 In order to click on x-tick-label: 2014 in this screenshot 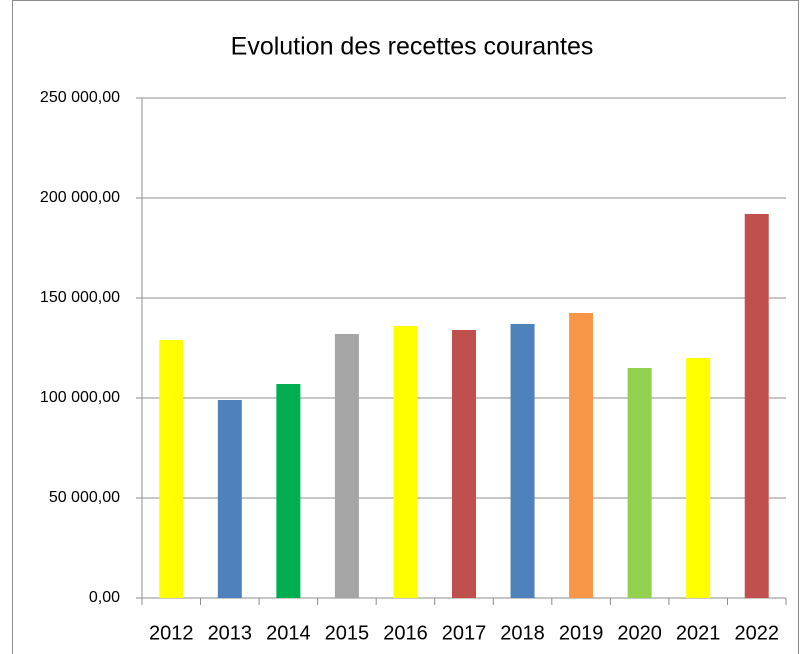, I will do `click(288, 633)`.